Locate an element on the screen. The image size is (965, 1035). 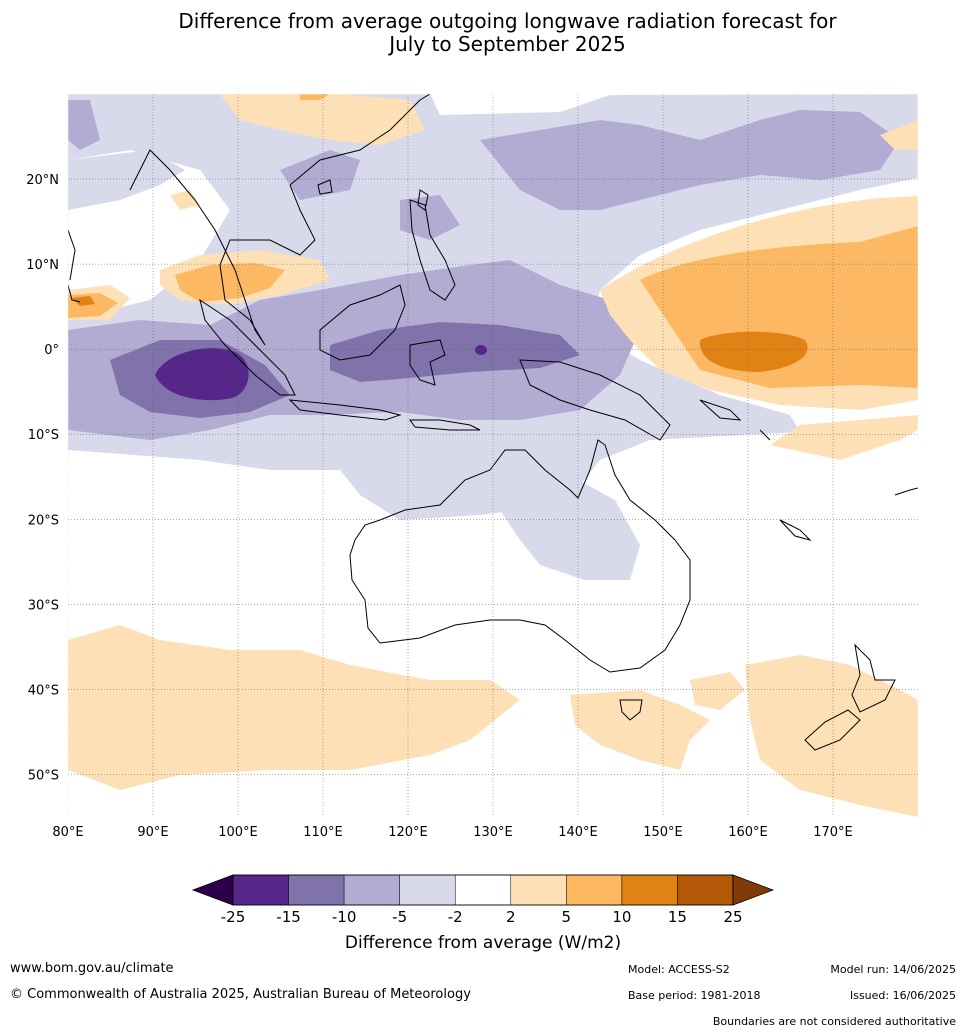
footer-issued: Issued: 16/06/2025 is located at coordinates (902, 995).